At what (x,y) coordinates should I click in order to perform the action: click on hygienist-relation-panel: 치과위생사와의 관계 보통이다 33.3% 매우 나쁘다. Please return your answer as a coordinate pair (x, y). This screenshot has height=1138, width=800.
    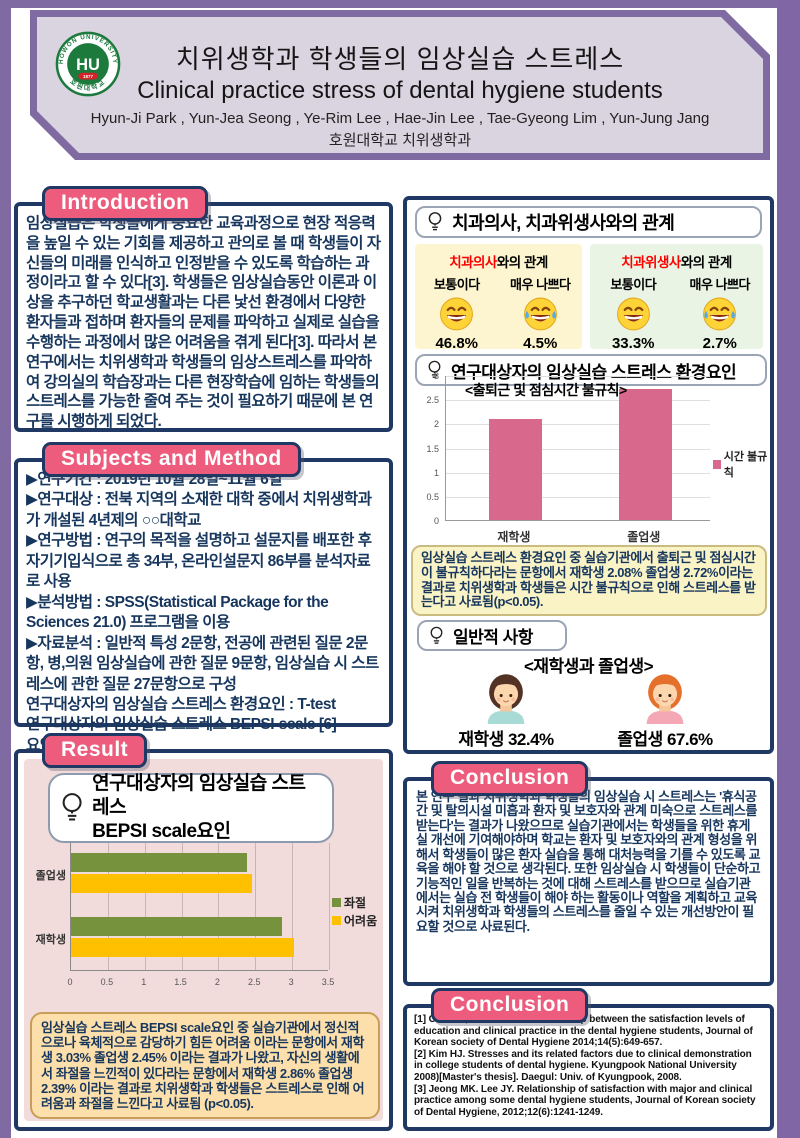
    Looking at the image, I should click on (677, 298).